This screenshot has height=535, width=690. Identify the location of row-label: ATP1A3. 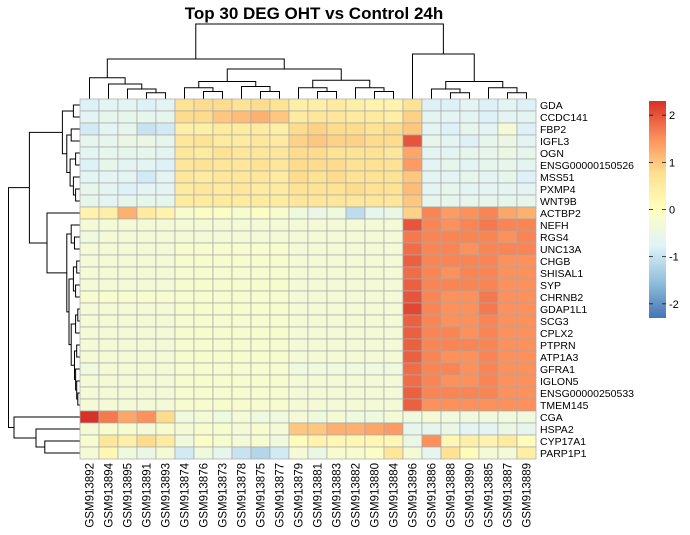
(559, 358).